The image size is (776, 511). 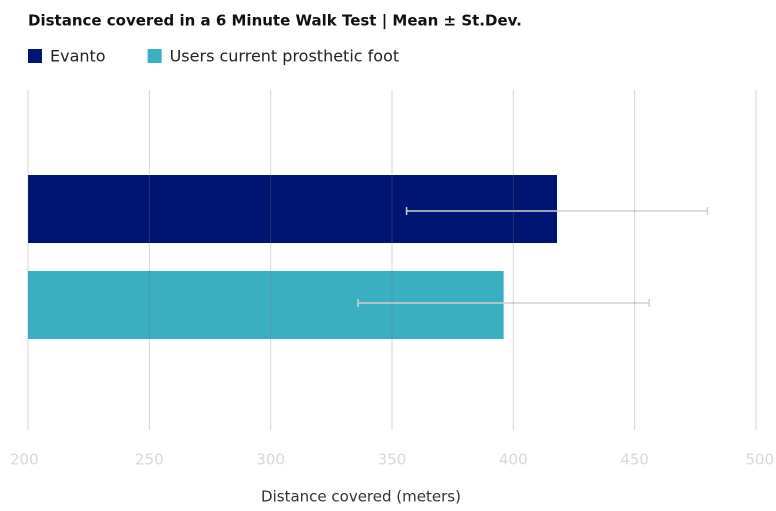 What do you see at coordinates (149, 460) in the screenshot?
I see `x-tick-label: 250` at bounding box center [149, 460].